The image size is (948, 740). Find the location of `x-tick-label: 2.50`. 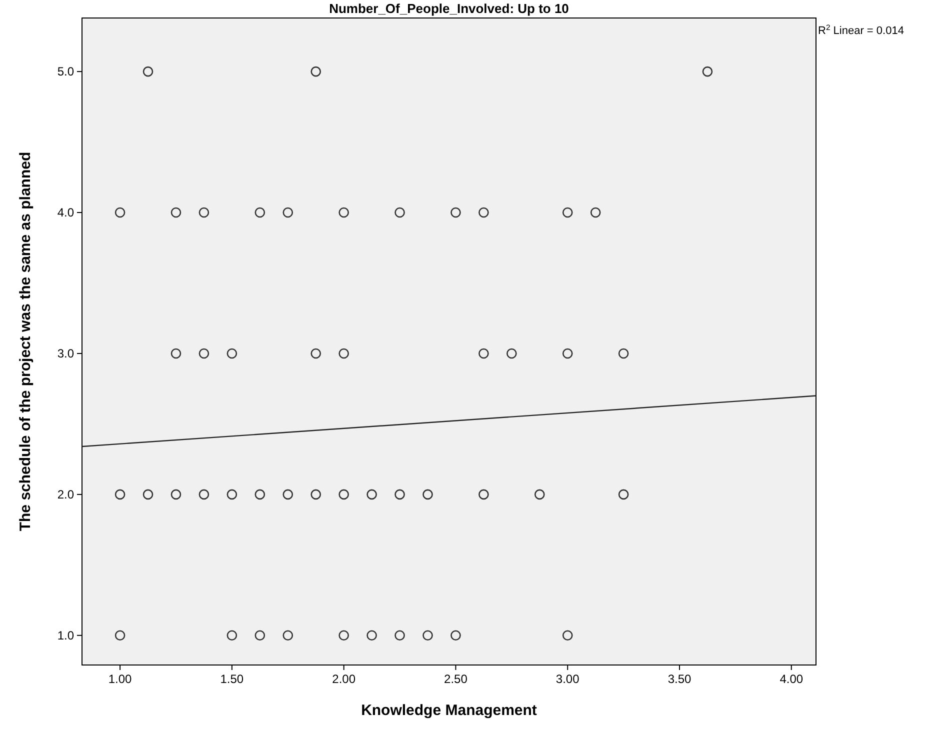

x-tick-label: 2.50 is located at coordinates (456, 679).